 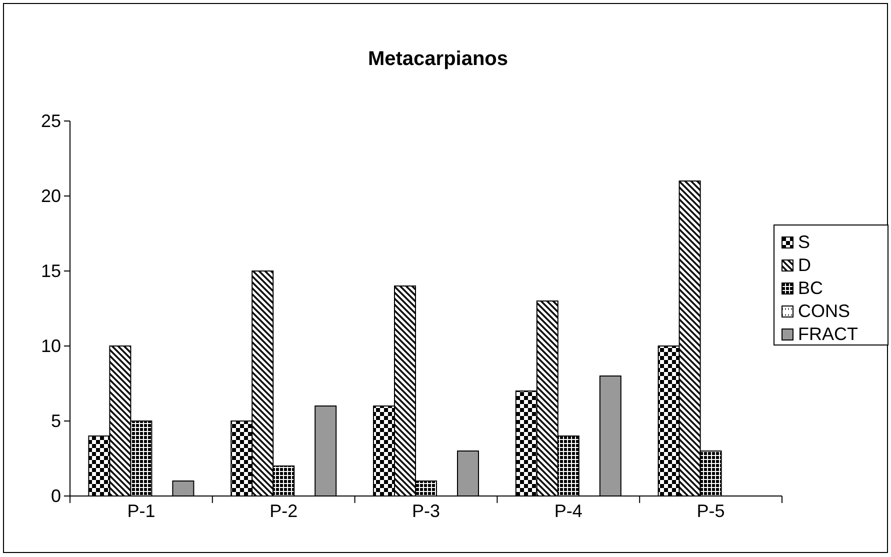 I want to click on chart-title: Metacarpianos, so click(x=438, y=59).